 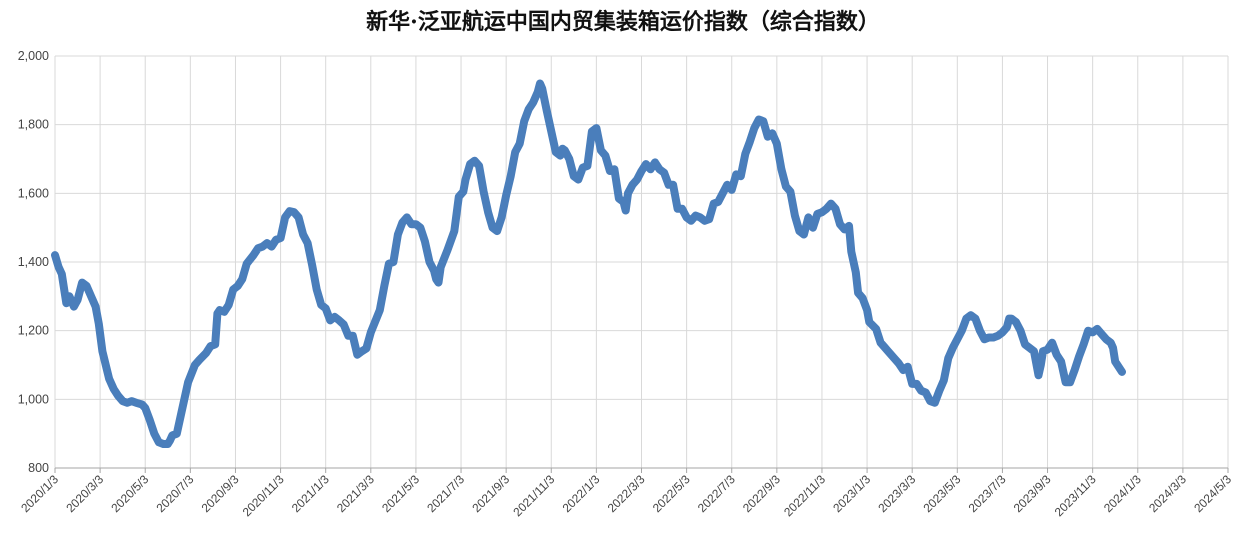 I want to click on x-tick-label: 2020/1/3, so click(x=39, y=493).